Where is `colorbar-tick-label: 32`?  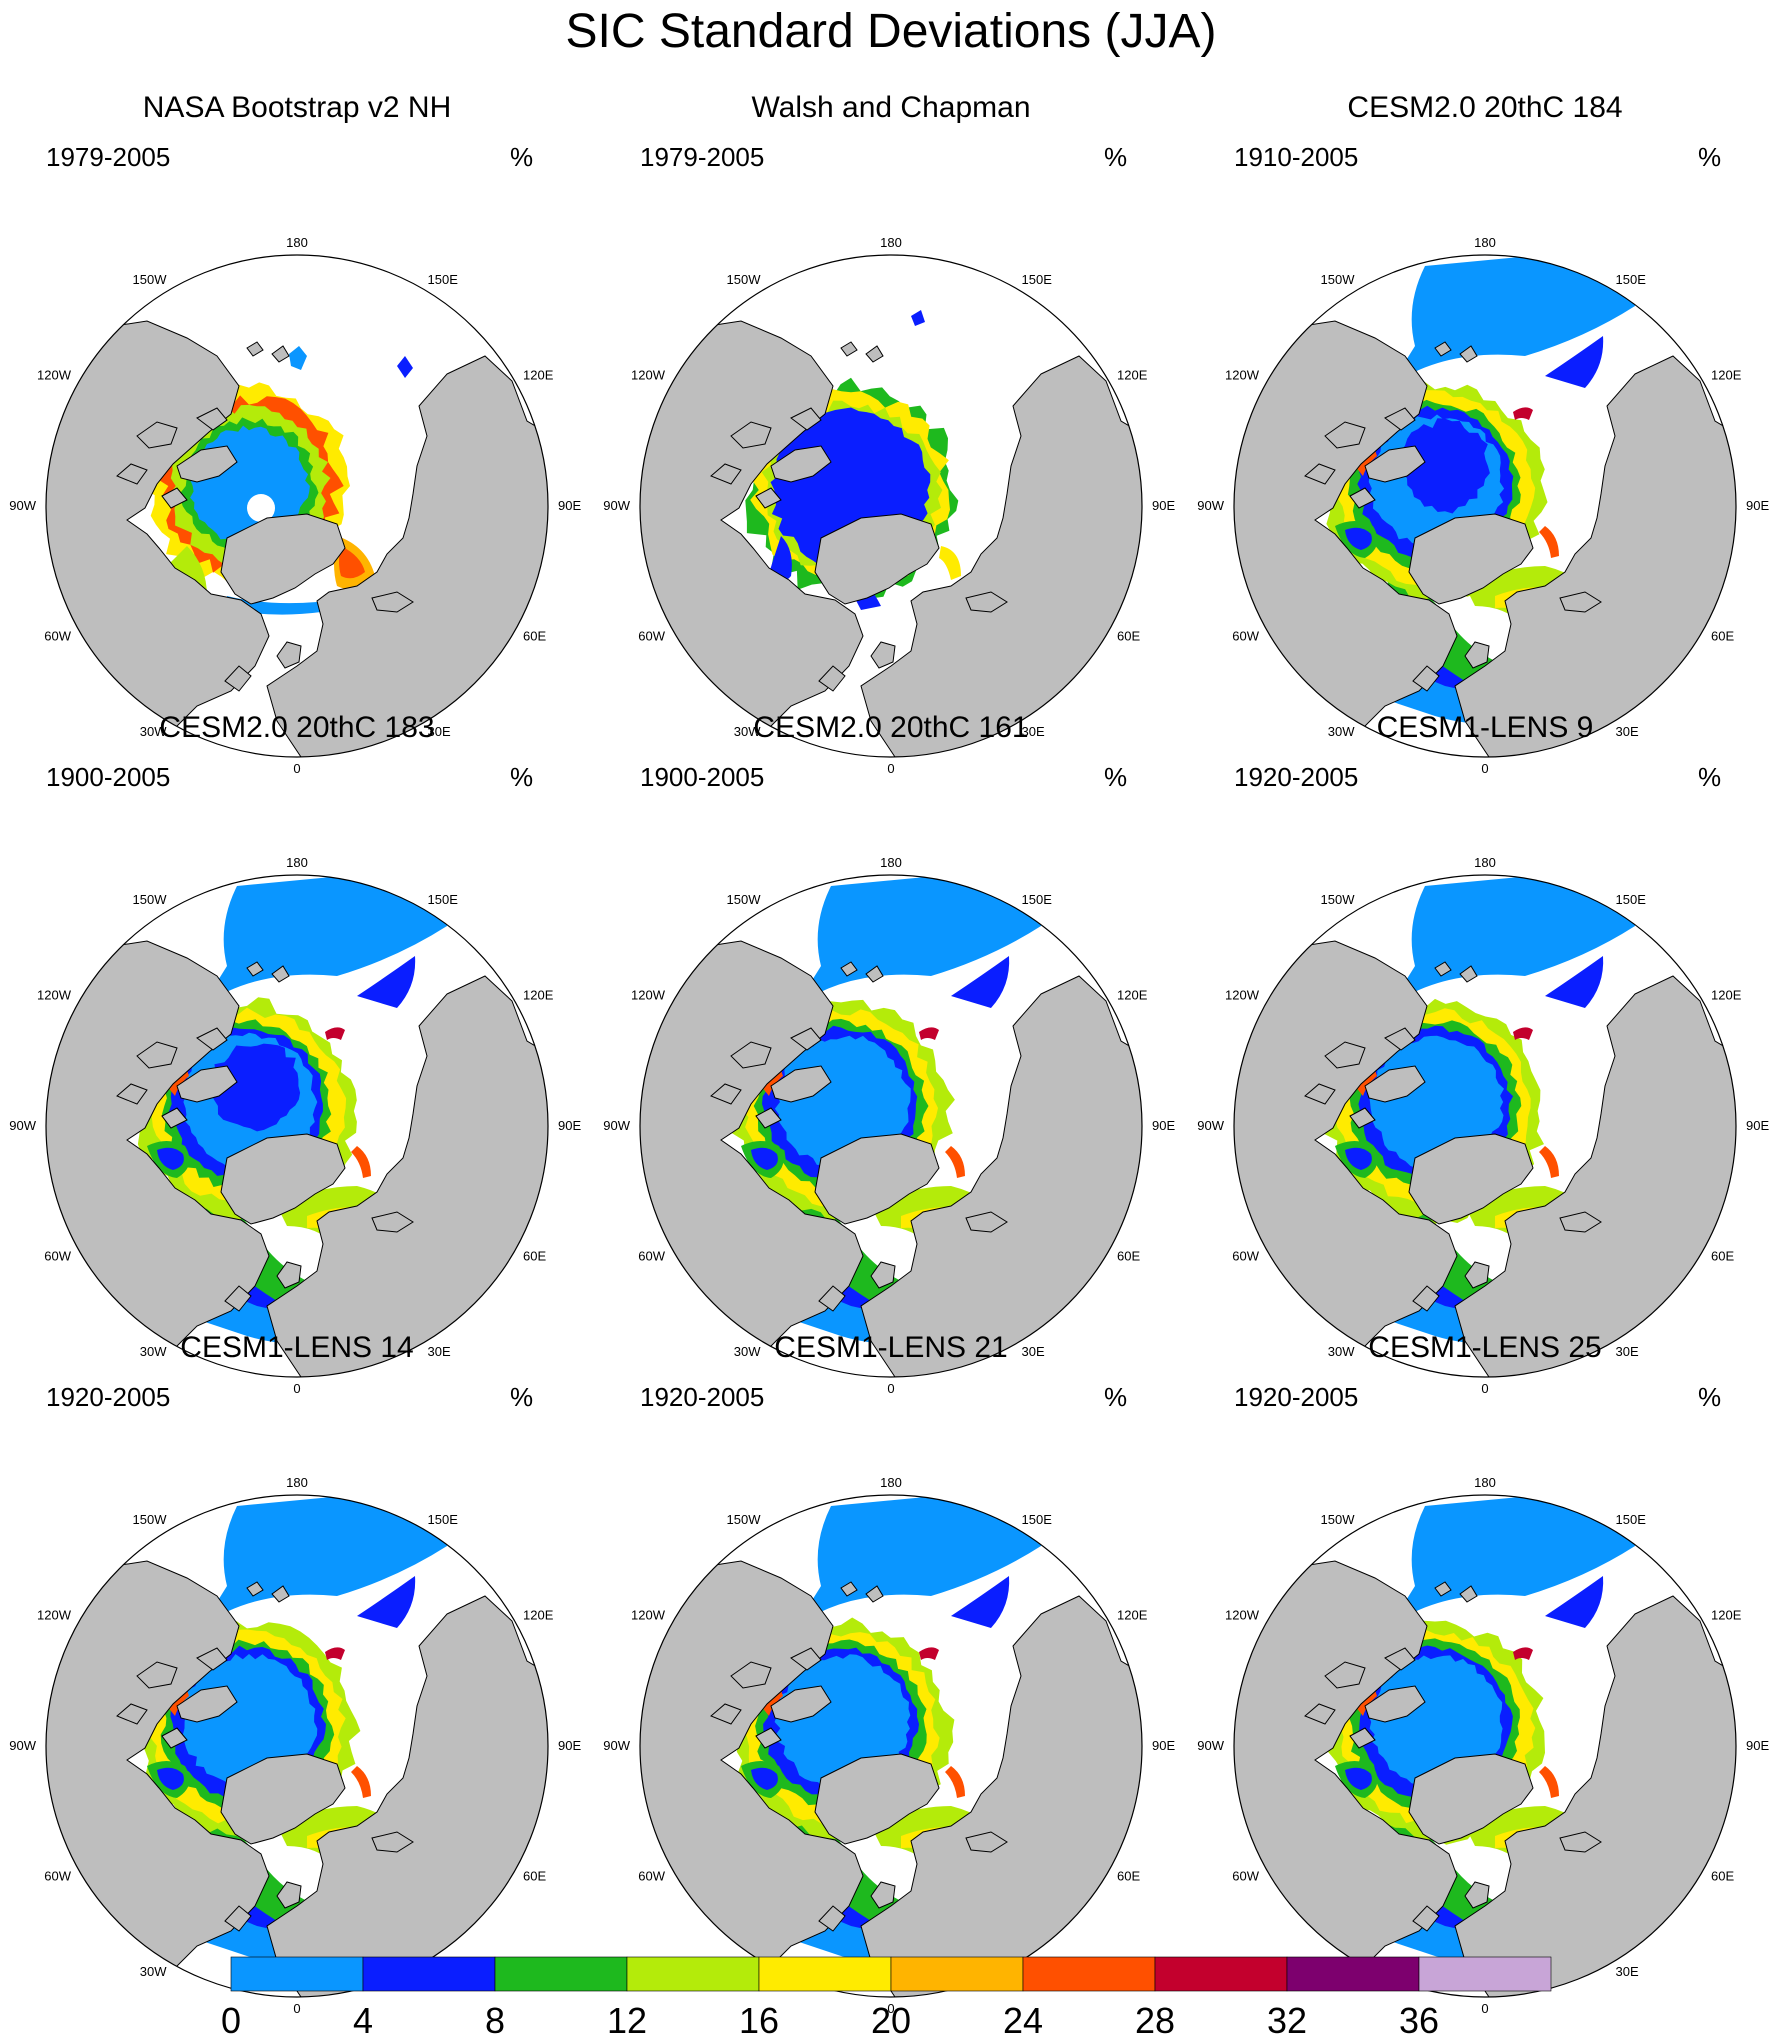
colorbar-tick-label: 32 is located at coordinates (1287, 2020).